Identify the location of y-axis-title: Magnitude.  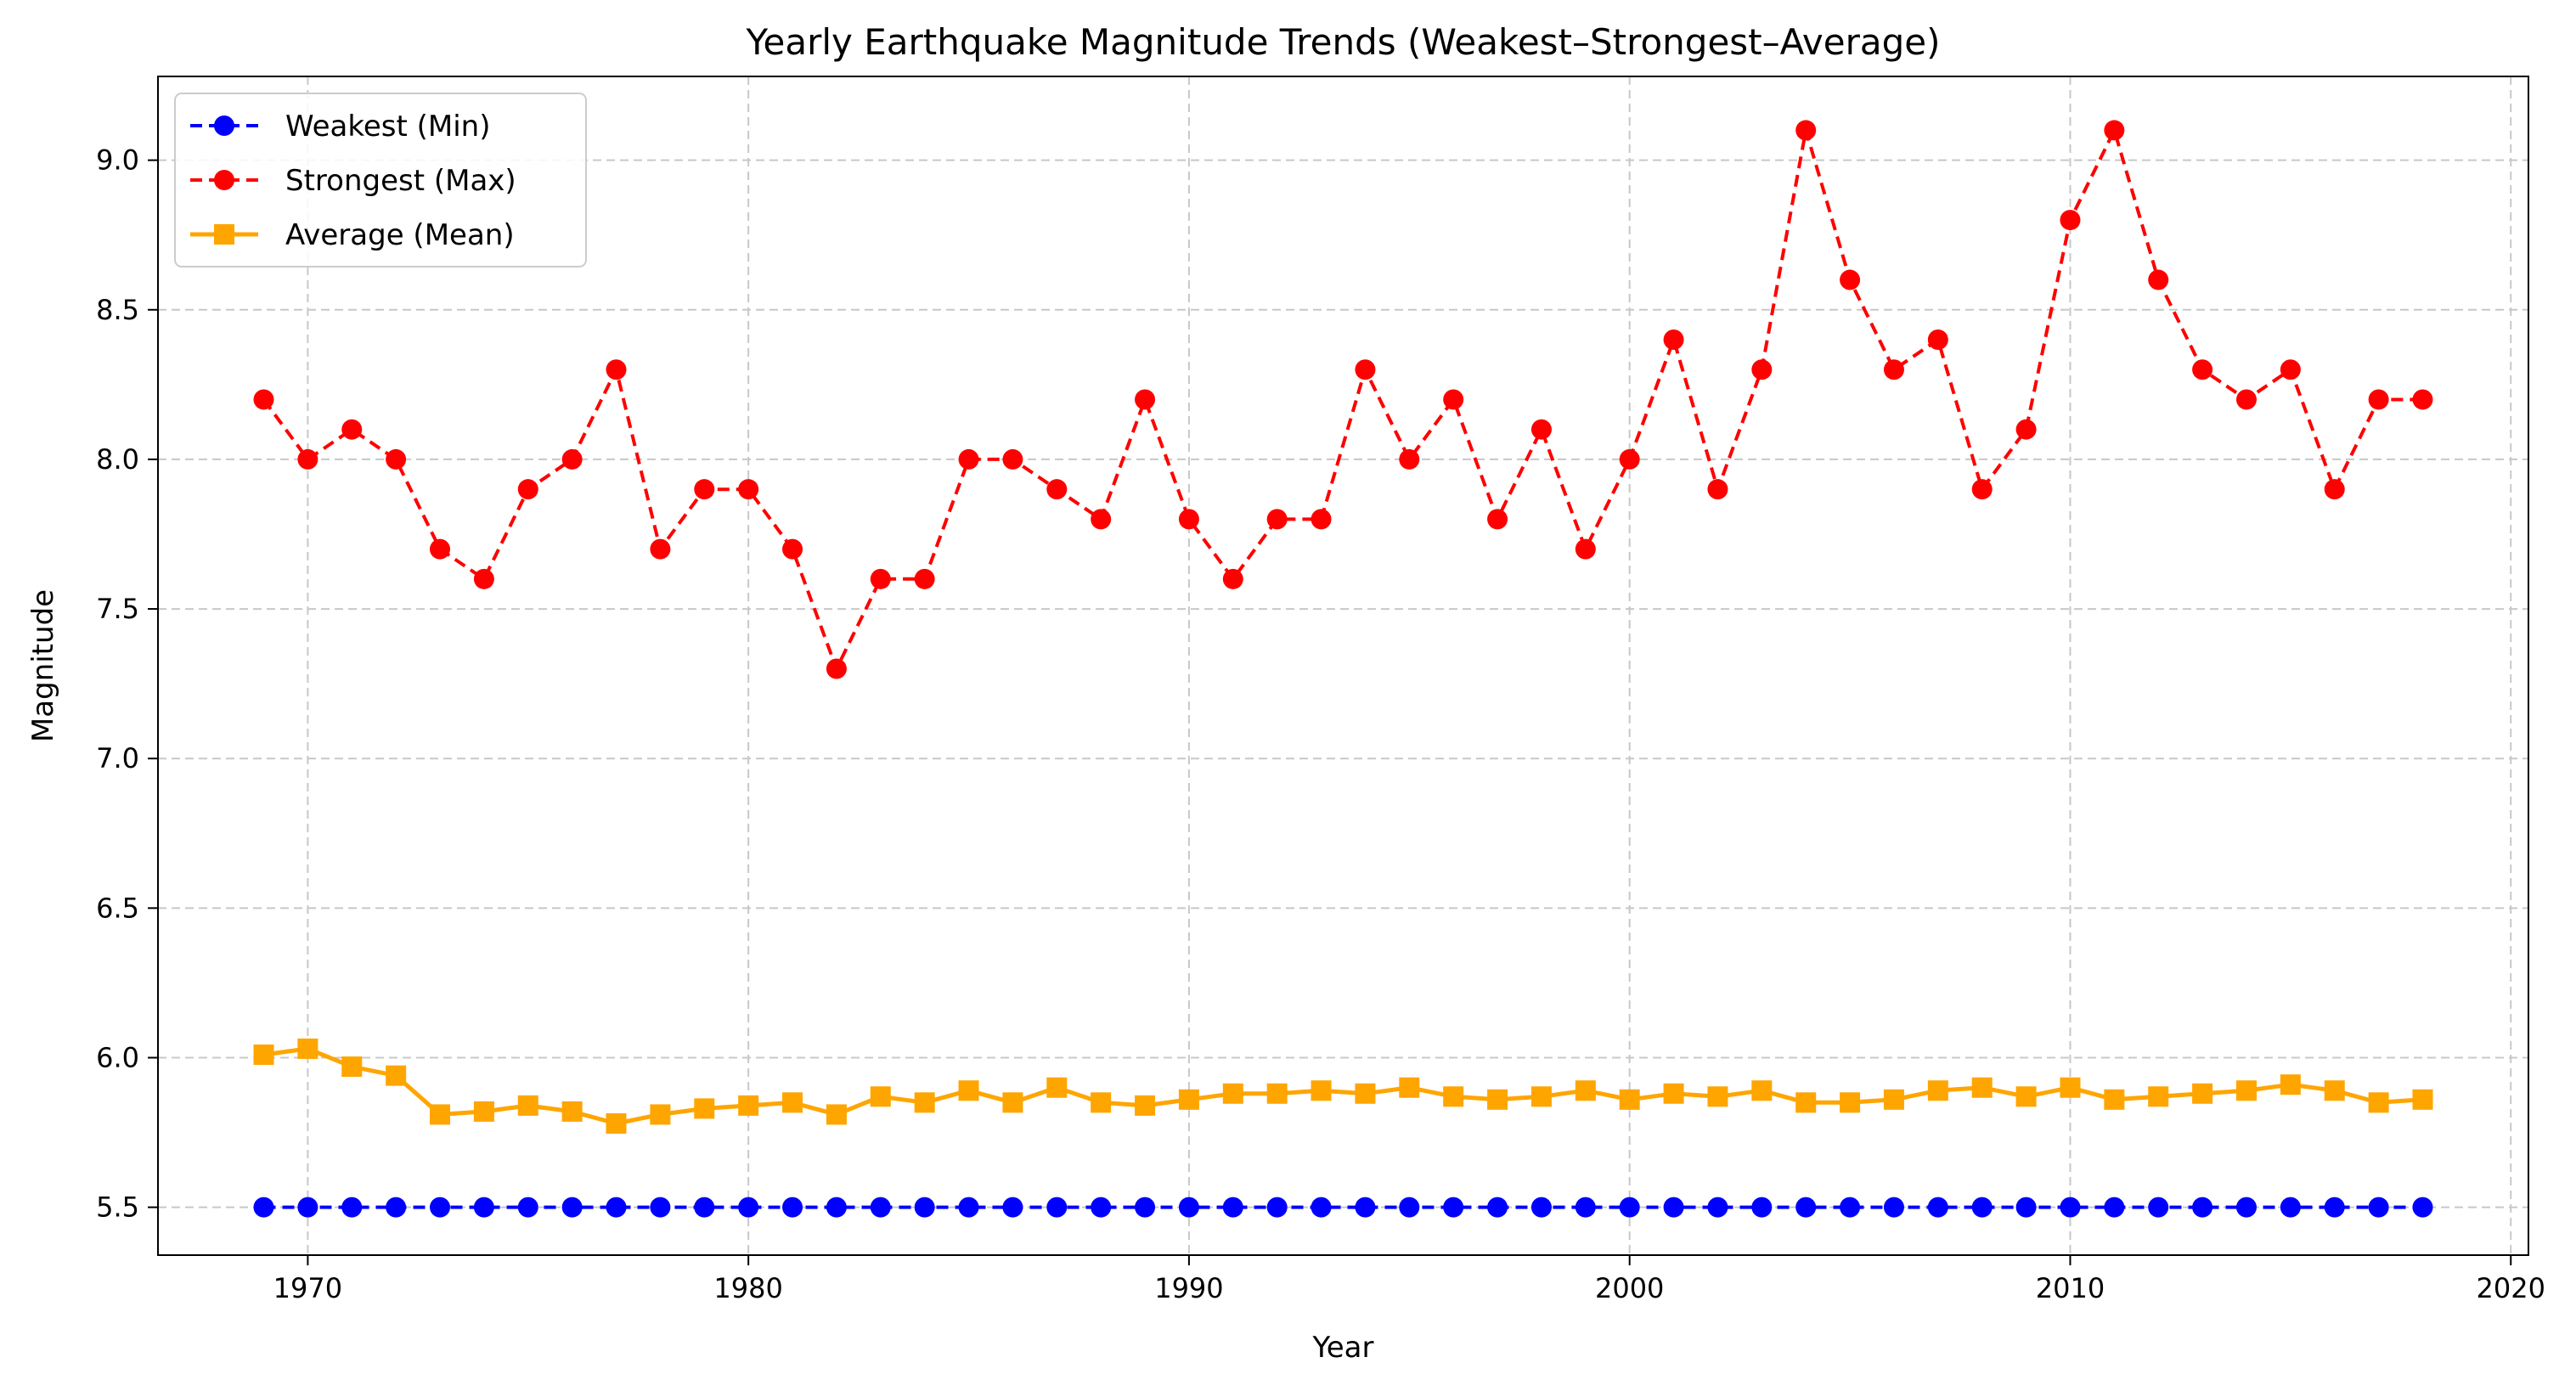
(43, 665).